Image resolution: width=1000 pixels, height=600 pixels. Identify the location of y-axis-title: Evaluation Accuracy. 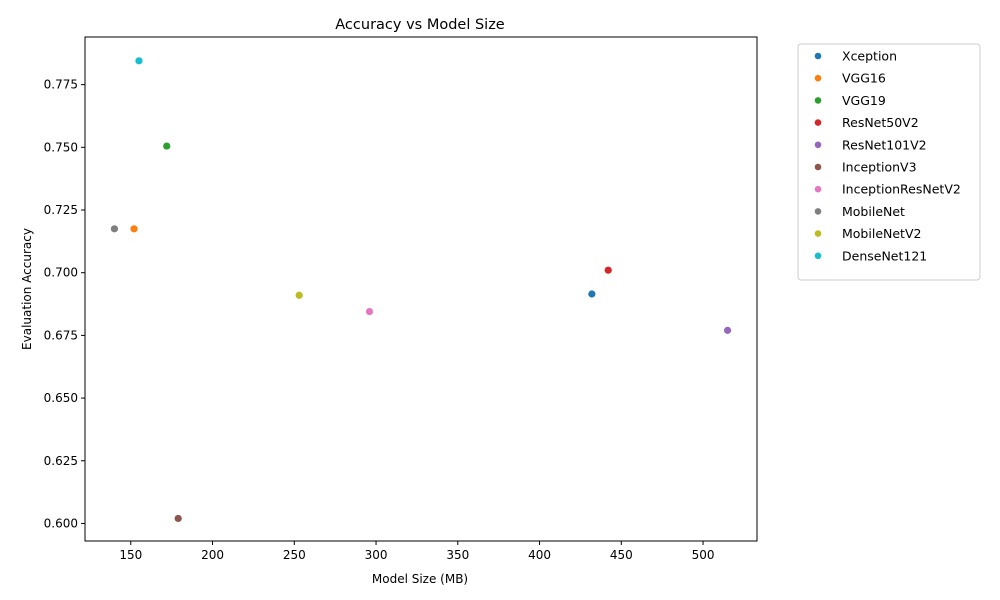
(27, 289).